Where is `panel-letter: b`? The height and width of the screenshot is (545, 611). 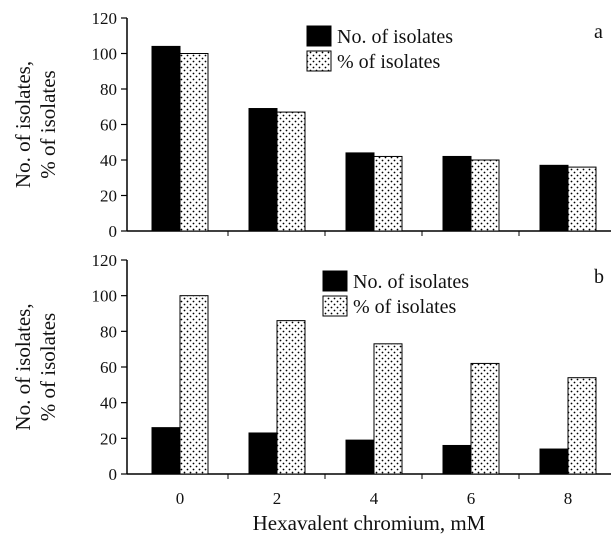
panel-letter: b is located at coordinates (599, 277).